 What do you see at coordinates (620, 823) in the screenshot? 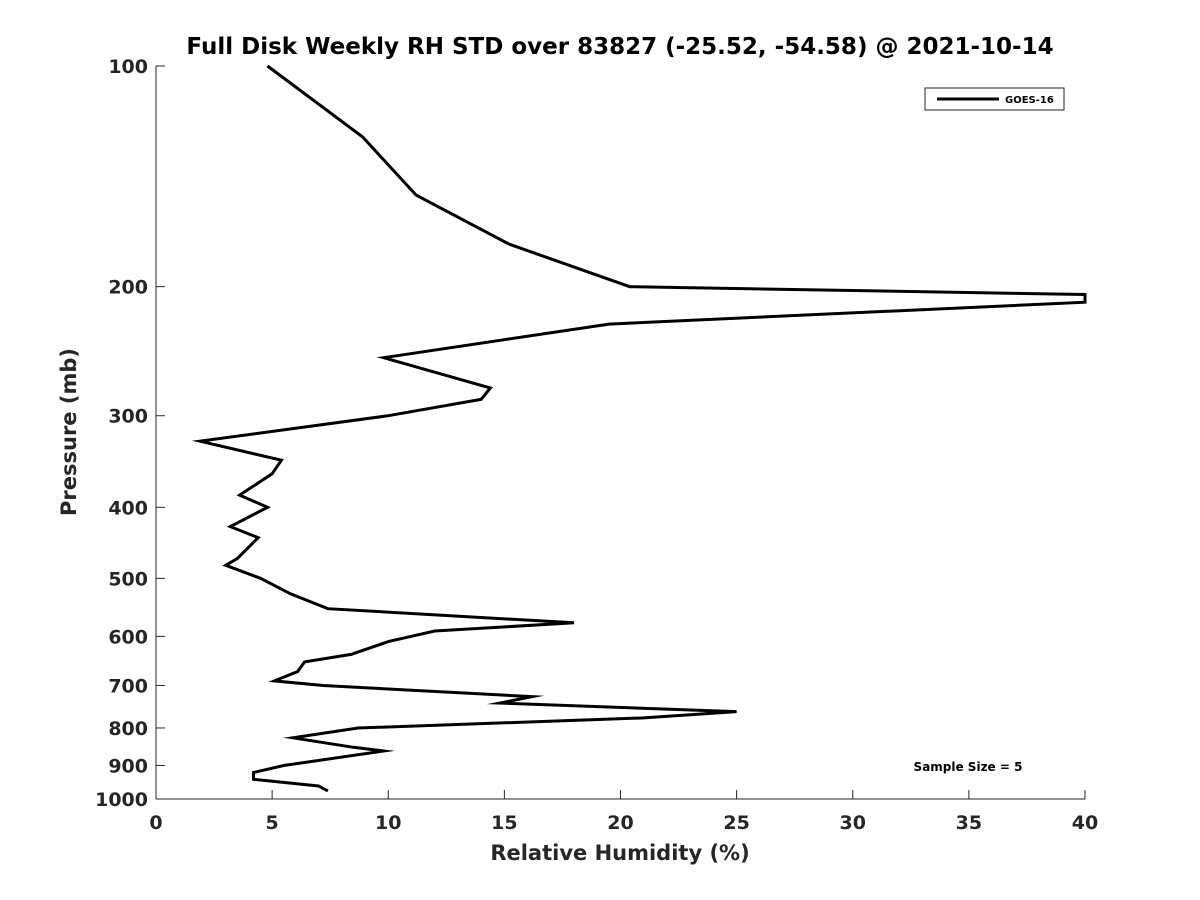
I see `x-tick-label: 20` at bounding box center [620, 823].